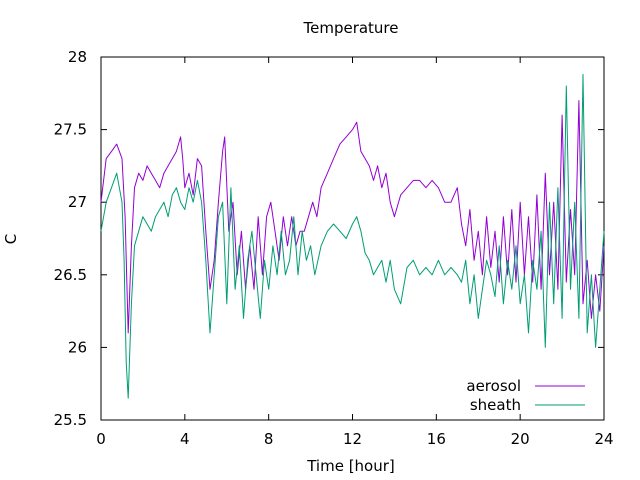 This screenshot has width=640, height=480. What do you see at coordinates (11, 239) in the screenshot?
I see `y-axis-label: C` at bounding box center [11, 239].